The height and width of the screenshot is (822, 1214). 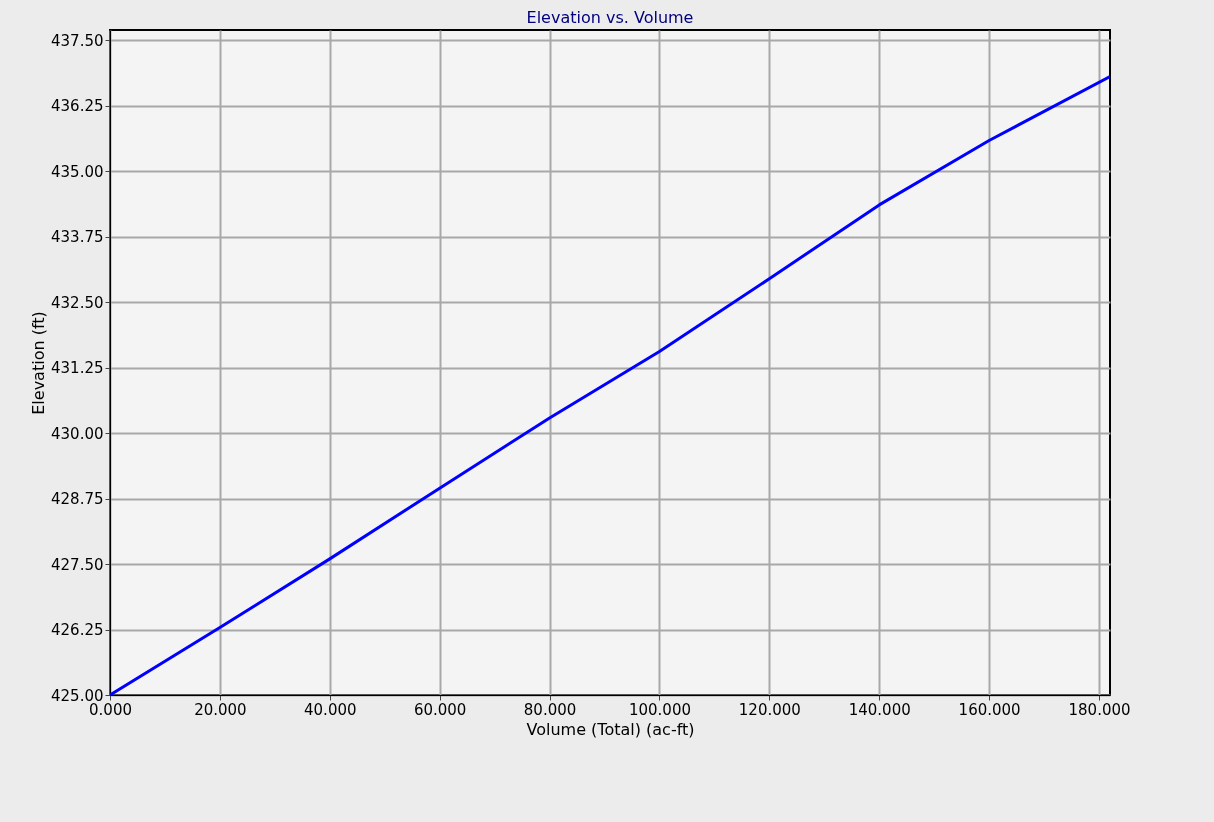 What do you see at coordinates (330, 709) in the screenshot?
I see `x-tick-label: 40.000` at bounding box center [330, 709].